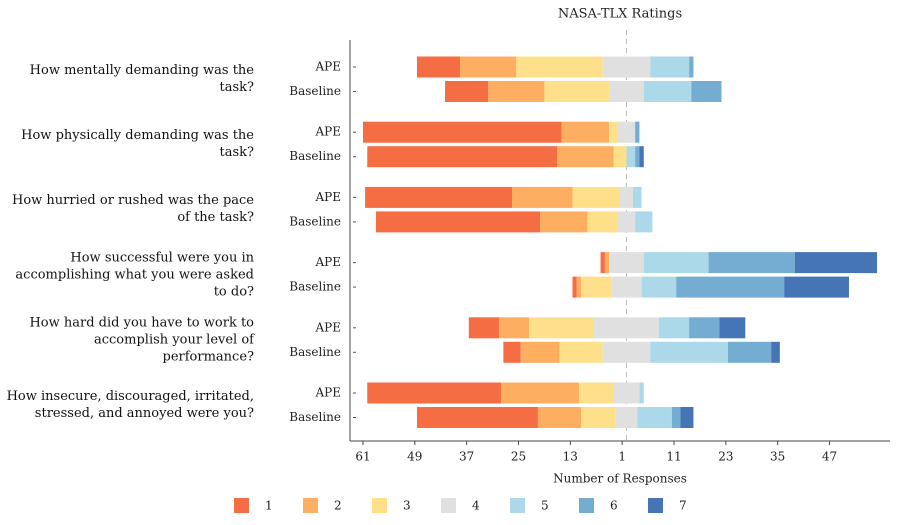  Describe the element at coordinates (141, 79) in the screenshot. I see `question-label: How mentally demanding was the task?` at that location.